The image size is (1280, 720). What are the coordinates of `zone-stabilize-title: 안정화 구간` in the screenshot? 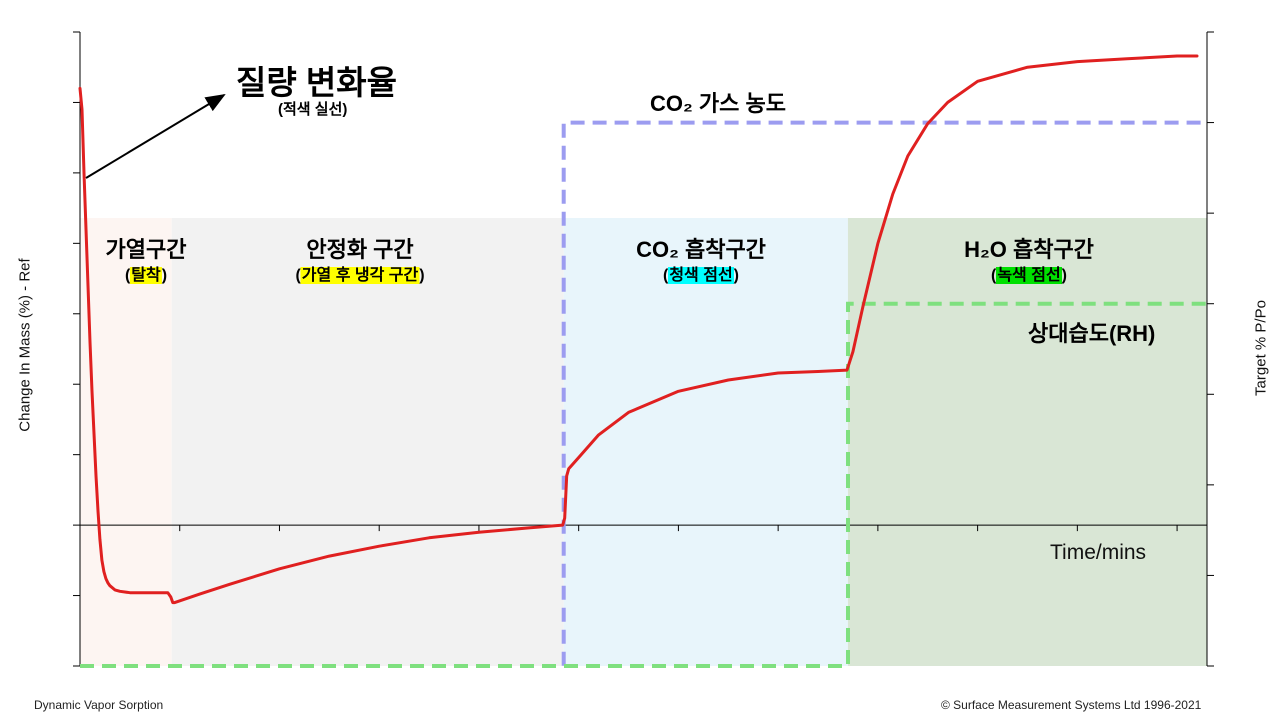 It's located at (360, 249).